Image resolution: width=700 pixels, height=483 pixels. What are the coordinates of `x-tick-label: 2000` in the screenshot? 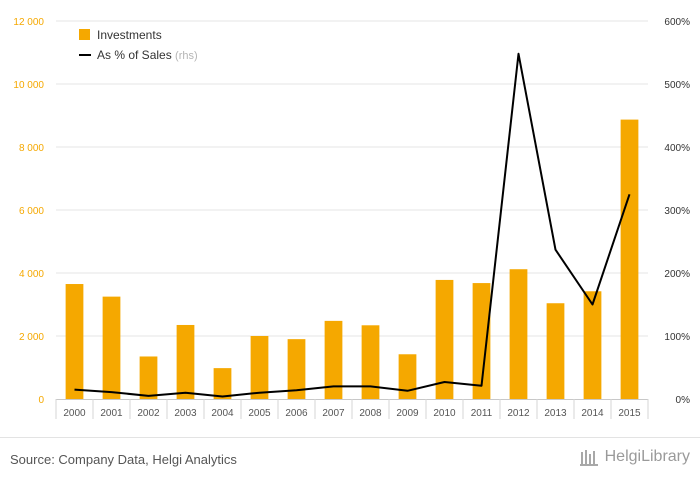 It's located at (74, 413).